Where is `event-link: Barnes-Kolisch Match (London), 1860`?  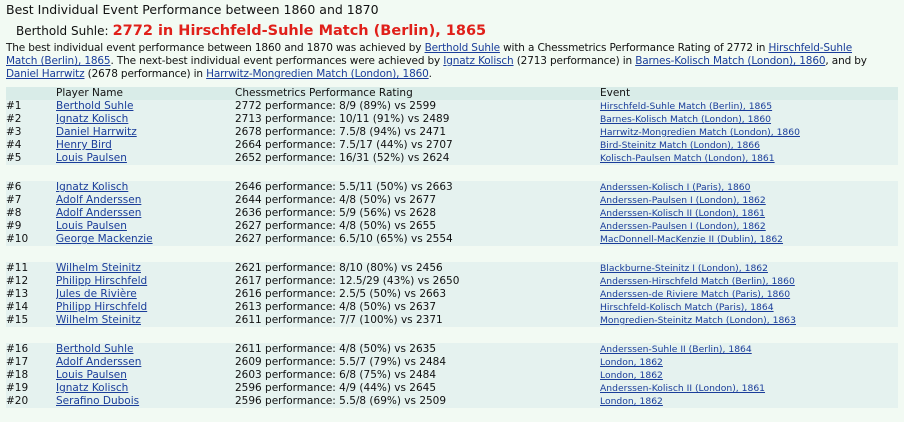
event-link: Barnes-Kolisch Match (London), 1860 is located at coordinates (686, 119).